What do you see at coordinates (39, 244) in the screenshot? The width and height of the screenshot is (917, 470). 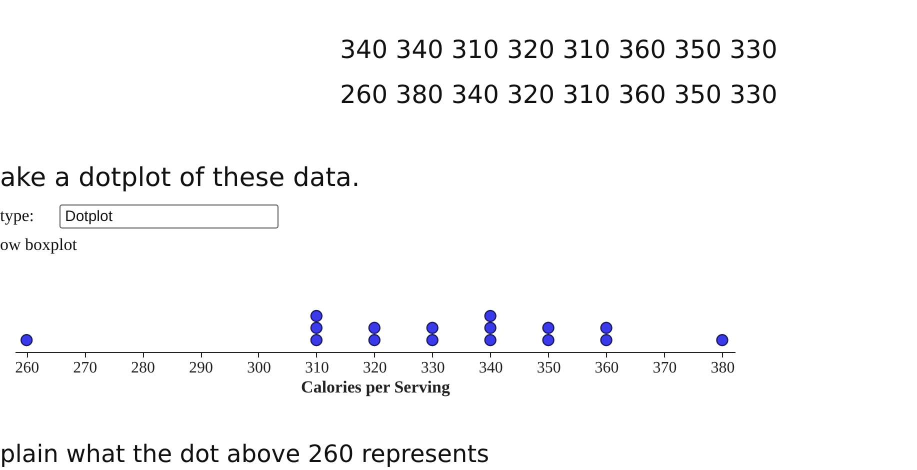 I see `text: ow boxplot` at bounding box center [39, 244].